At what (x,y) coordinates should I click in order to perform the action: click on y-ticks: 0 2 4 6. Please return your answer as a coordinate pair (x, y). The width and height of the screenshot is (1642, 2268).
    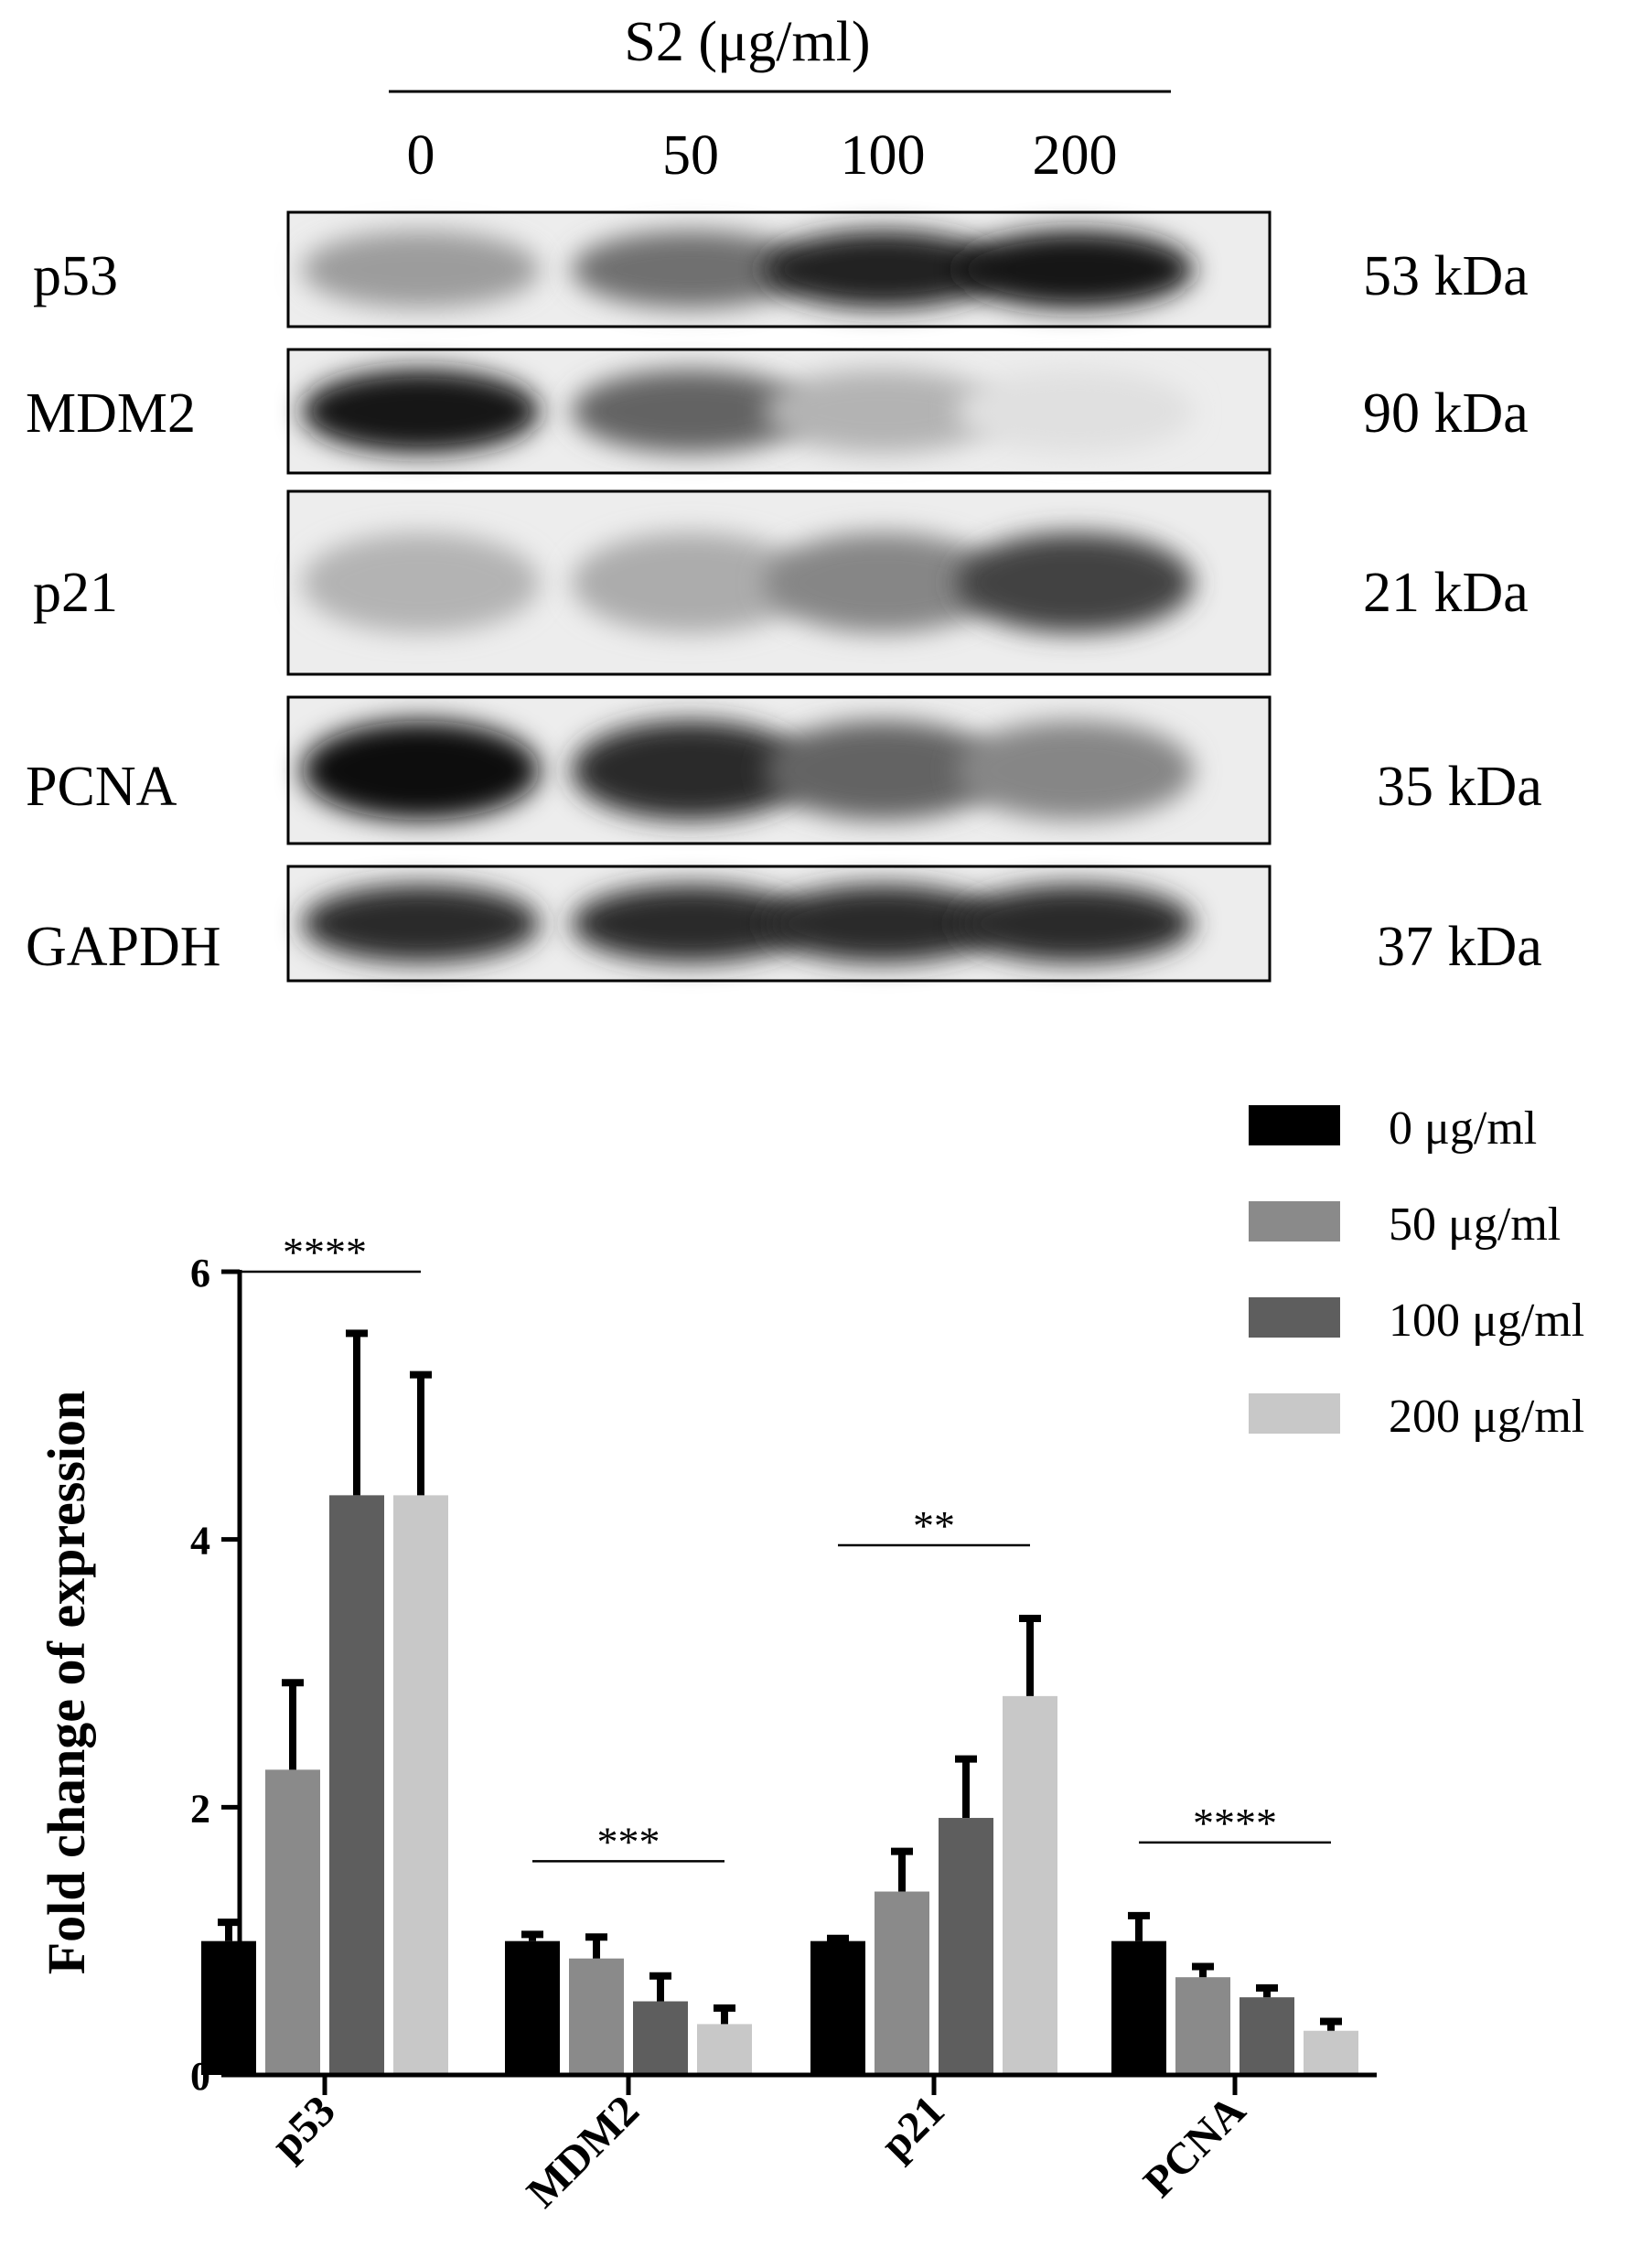
    Looking at the image, I should click on (215, 1675).